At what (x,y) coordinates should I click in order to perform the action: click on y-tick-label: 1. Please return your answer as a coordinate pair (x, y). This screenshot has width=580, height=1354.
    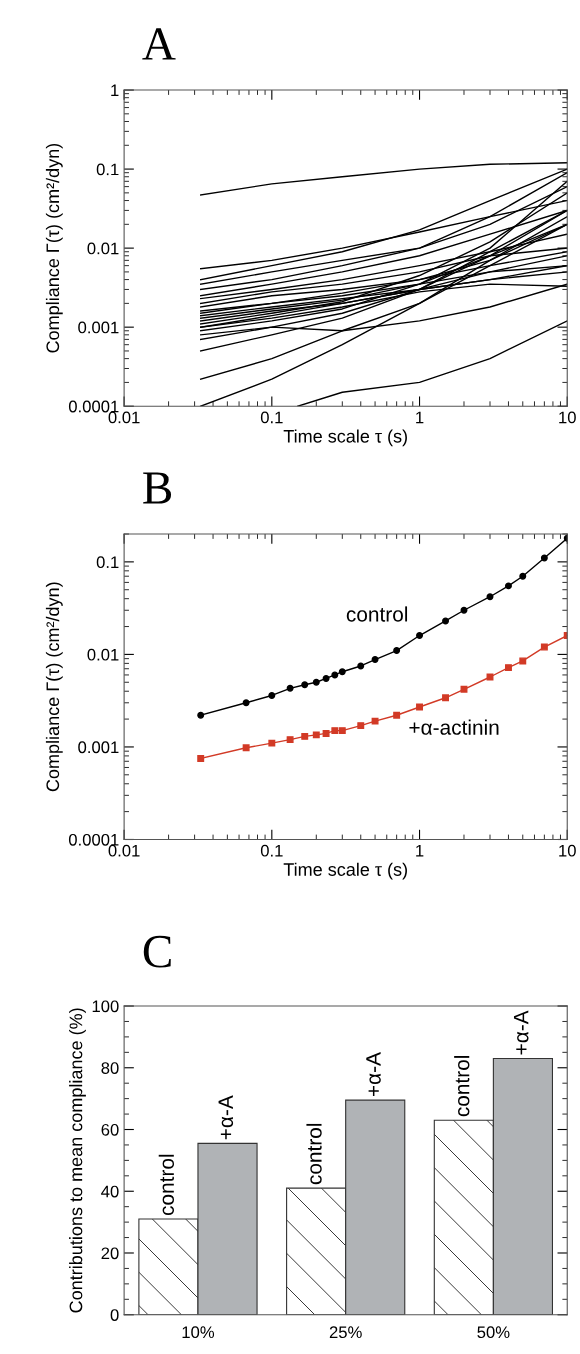
    Looking at the image, I should click on (115, 90).